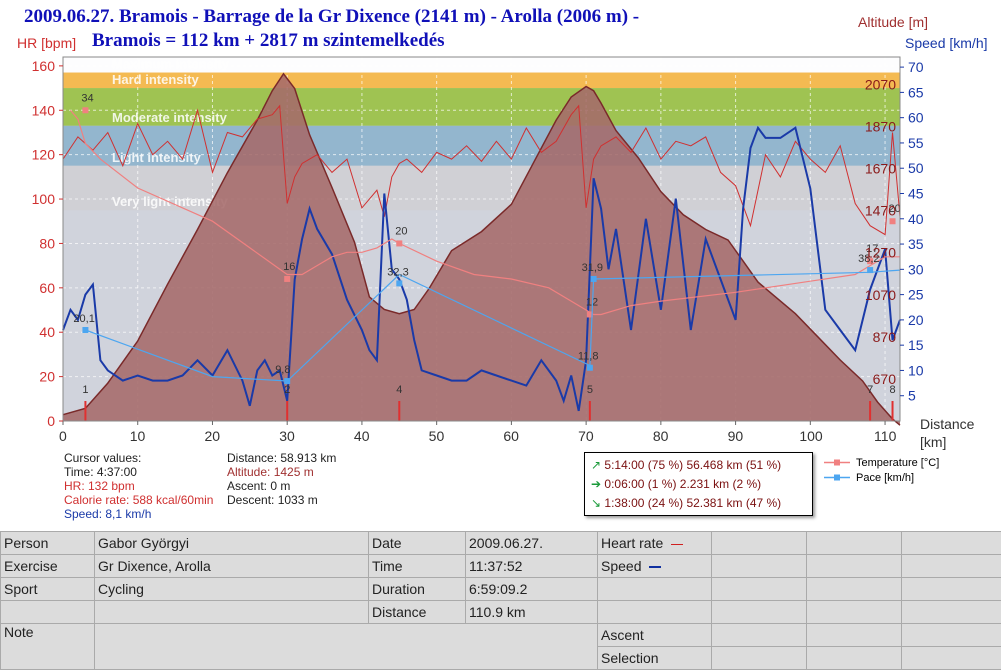  What do you see at coordinates (632, 543) in the screenshot?
I see `heart-rate-label-text: Heart rate` at bounding box center [632, 543].